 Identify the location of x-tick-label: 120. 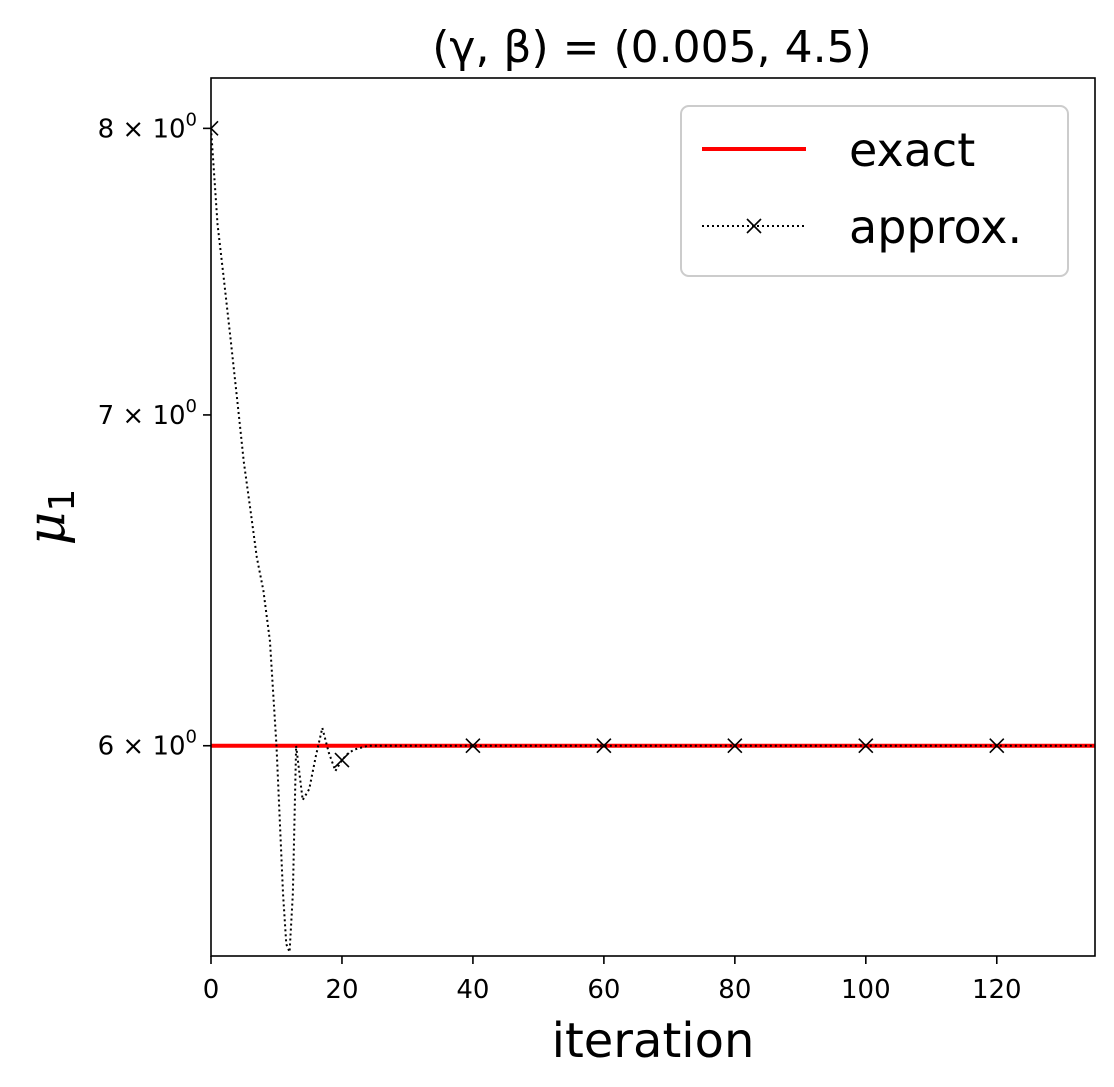
(997, 990).